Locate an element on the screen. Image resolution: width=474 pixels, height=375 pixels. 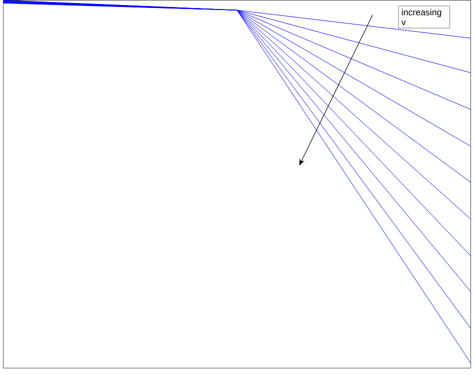
annotation: increasing v is located at coordinates (421, 17).